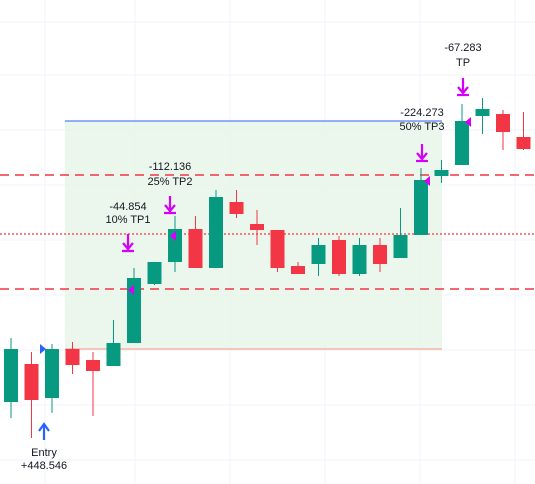  Describe the element at coordinates (127, 220) in the screenshot. I see `annotation-line2: 10% TP1` at that location.